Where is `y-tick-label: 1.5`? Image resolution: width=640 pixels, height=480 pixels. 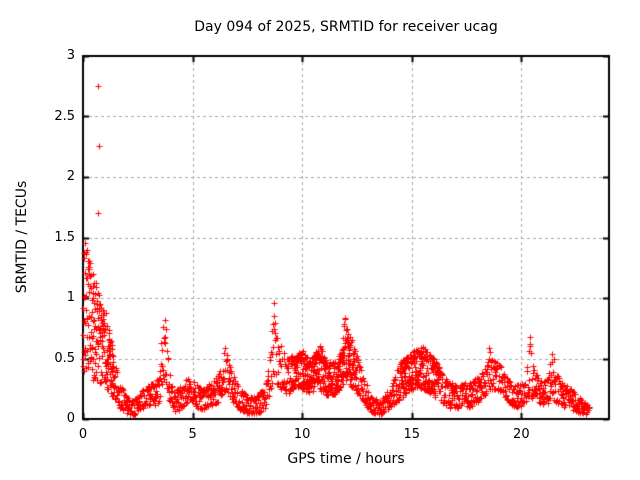
y-tick-label: 1.5 is located at coordinates (64, 237).